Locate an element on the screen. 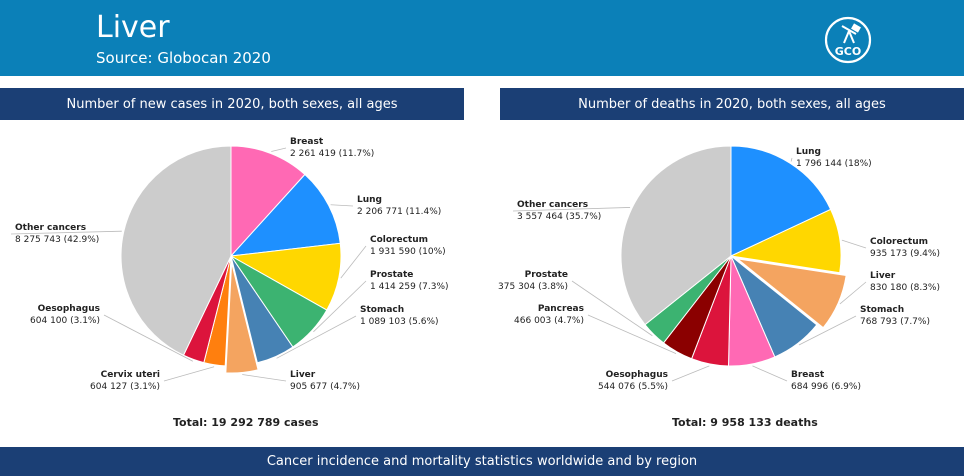 The width and height of the screenshot is (964, 476). leader-line-pancreas is located at coordinates (632, 334).